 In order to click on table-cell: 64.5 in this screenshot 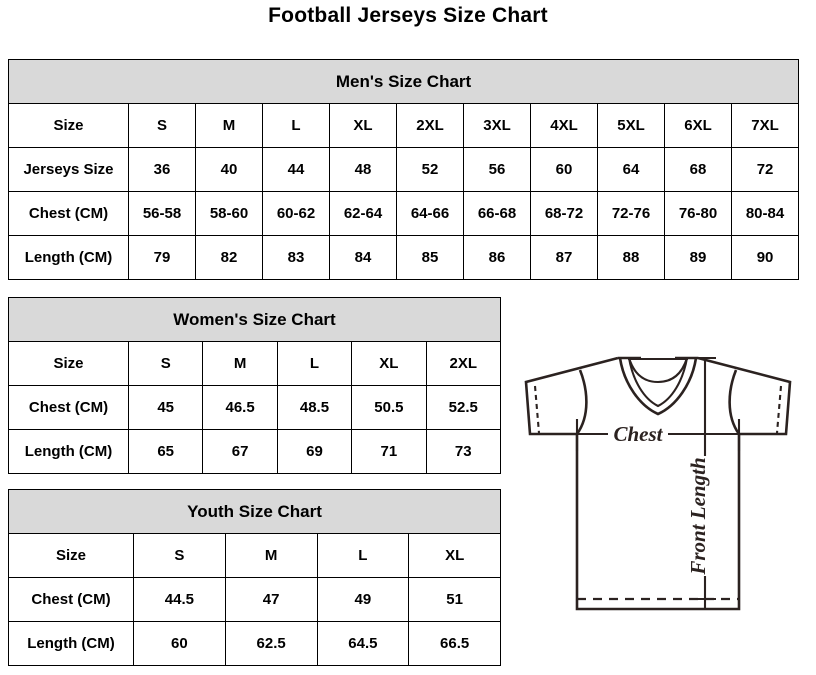, I will do `click(363, 643)`.